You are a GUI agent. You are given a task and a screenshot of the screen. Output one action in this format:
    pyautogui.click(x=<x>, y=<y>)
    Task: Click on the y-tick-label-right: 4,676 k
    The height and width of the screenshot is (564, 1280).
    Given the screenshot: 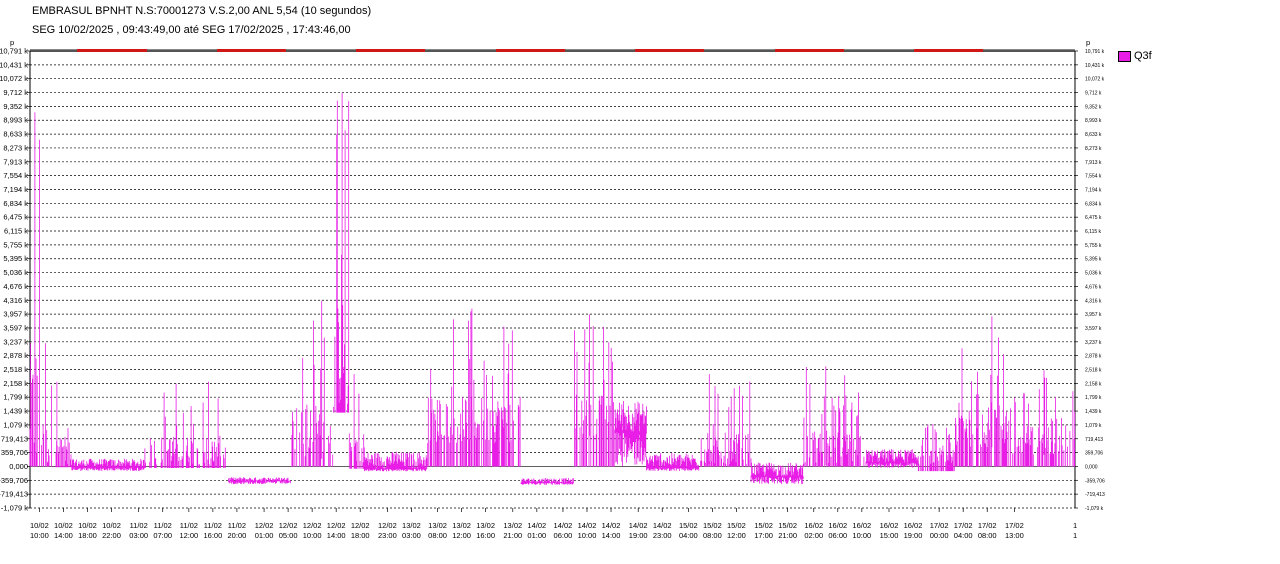 What is the action you would take?
    pyautogui.click(x=1093, y=287)
    